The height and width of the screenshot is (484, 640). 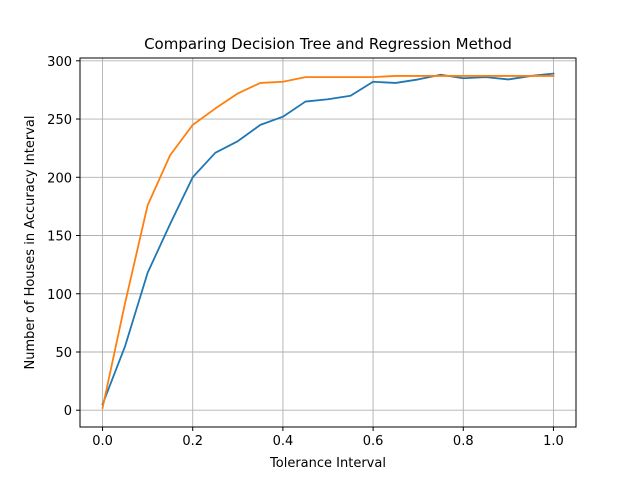 I want to click on y-tick-label: 250, so click(x=59, y=120).